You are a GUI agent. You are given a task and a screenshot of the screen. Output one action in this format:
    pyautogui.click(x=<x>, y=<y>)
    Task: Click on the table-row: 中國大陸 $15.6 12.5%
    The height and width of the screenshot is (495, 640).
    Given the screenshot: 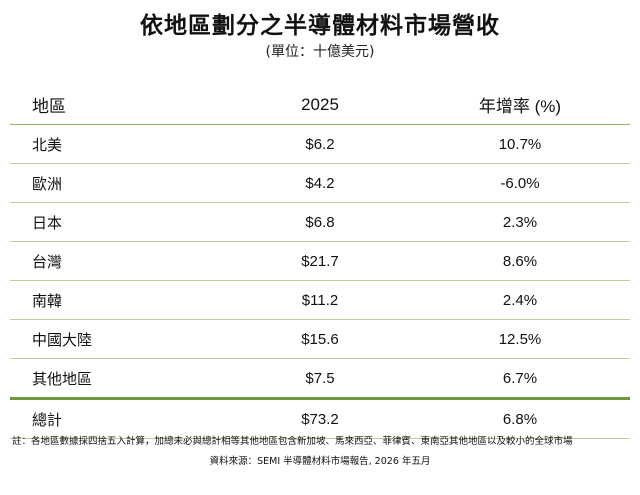 What is the action you would take?
    pyautogui.click(x=320, y=339)
    